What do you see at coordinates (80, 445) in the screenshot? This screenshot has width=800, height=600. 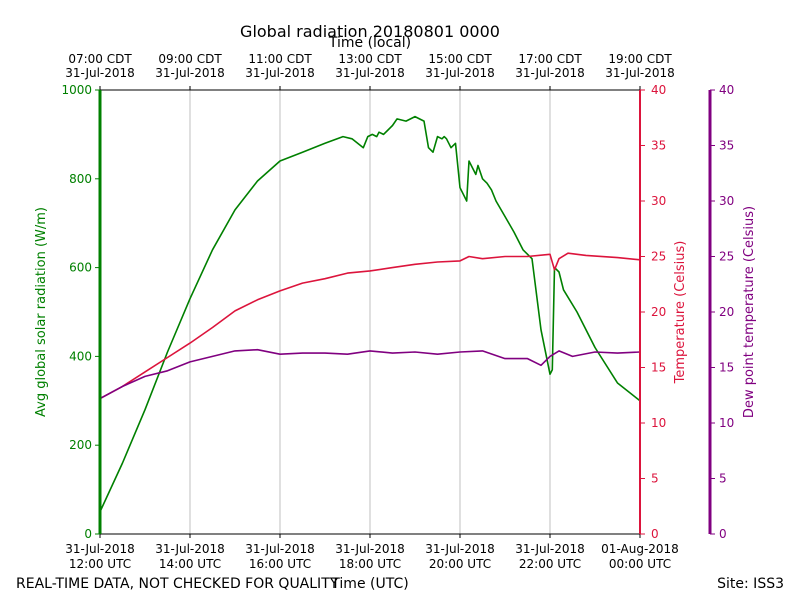 I see `radiation-tick-label: 200` at bounding box center [80, 445].